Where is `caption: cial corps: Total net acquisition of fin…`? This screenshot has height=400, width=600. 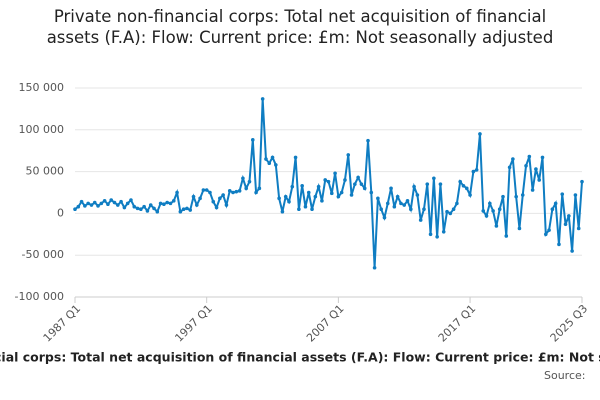 caption: cial corps: Total net acquisition of fin… is located at coordinates (300, 357).